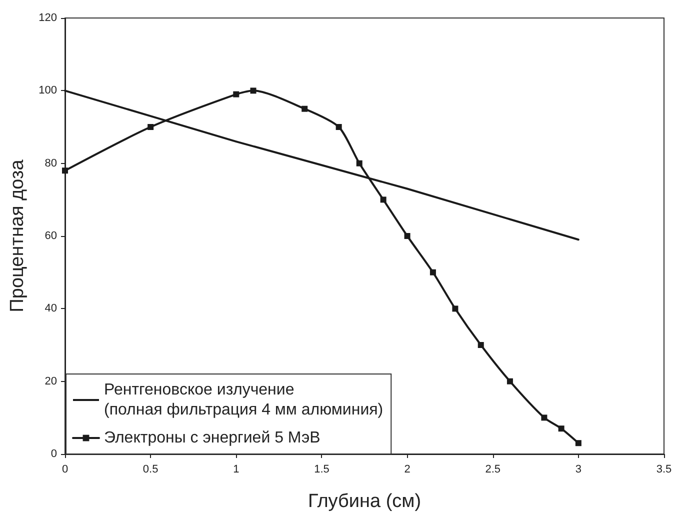 Image resolution: width=677 pixels, height=516 pixels. I want to click on x-tick-label: 2, so click(407, 470).